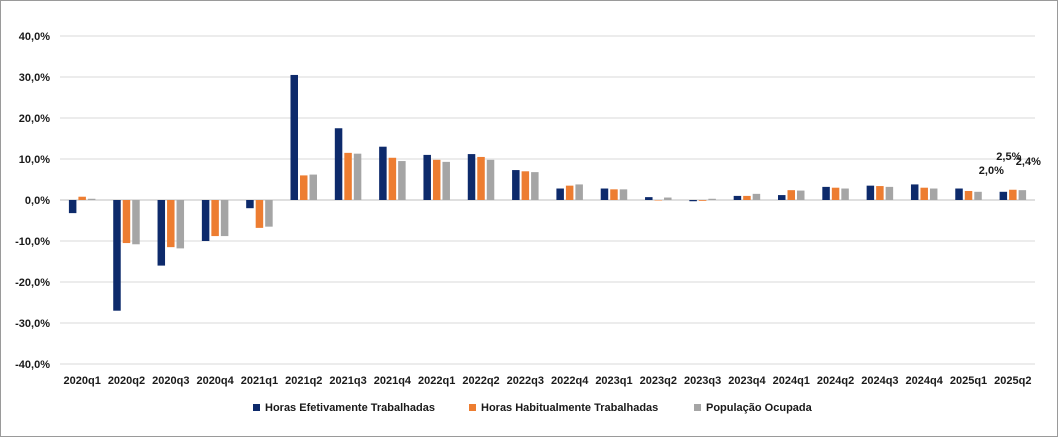  Describe the element at coordinates (170, 381) in the screenshot. I see `x-tick-label: 2020q3` at that location.